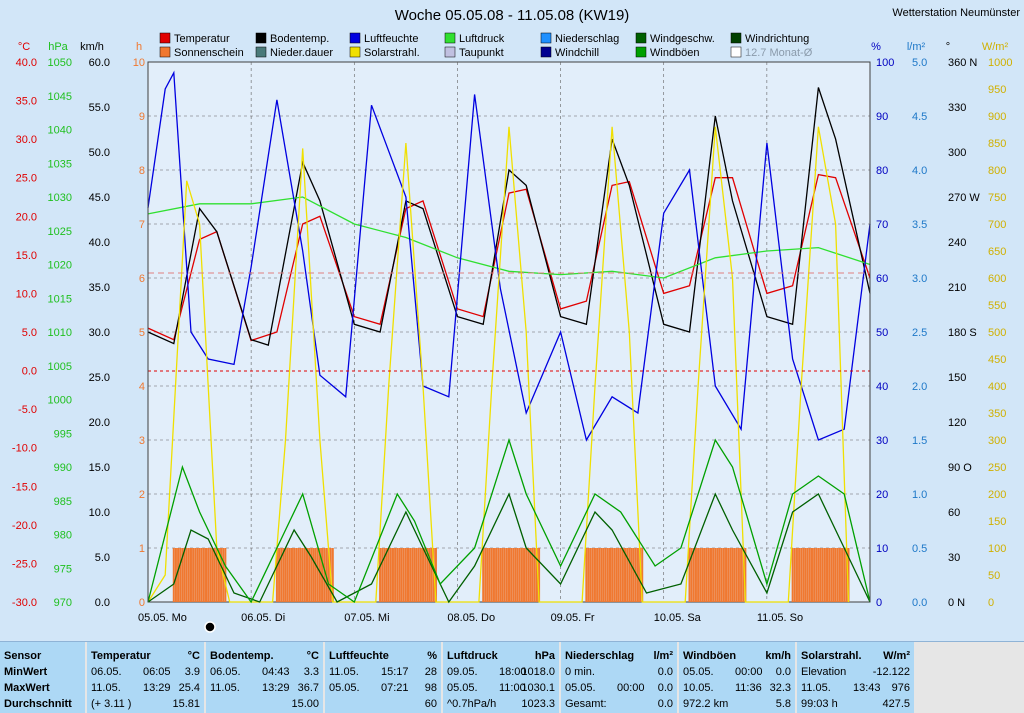 Image resolution: width=1024 pixels, height=713 pixels. I want to click on axis-tick-temp: 35.0, so click(26, 102).